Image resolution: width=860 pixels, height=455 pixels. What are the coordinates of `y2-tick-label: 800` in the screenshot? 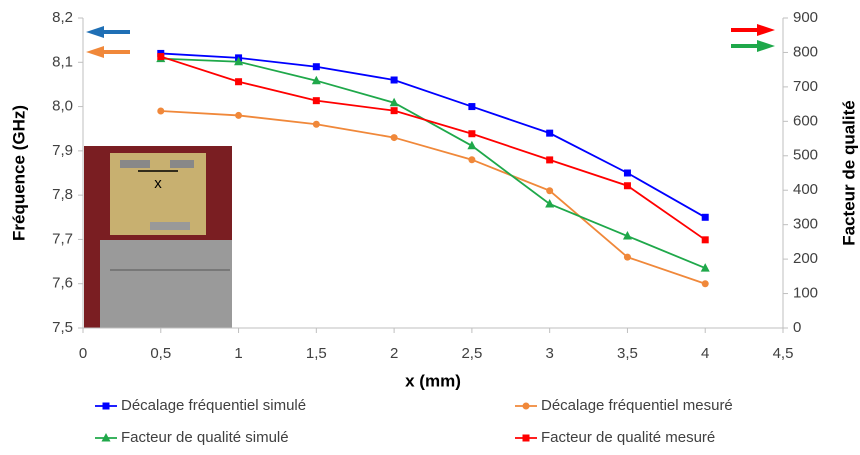 It's located at (805, 51).